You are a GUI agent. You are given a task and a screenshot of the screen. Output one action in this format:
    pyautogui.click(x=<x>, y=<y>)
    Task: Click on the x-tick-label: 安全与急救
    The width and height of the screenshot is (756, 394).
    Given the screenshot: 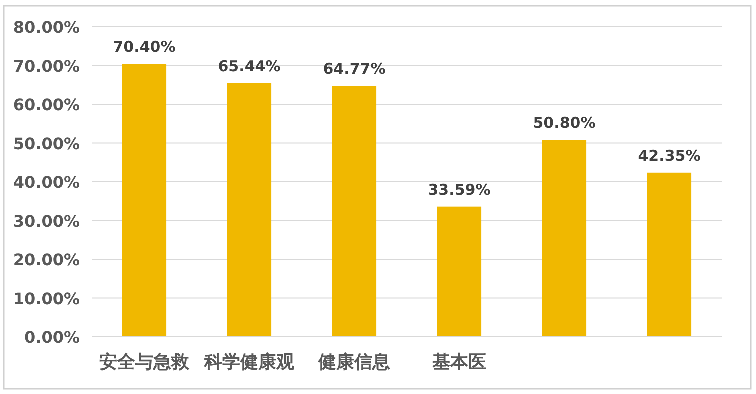 What is the action you would take?
    pyautogui.click(x=145, y=362)
    